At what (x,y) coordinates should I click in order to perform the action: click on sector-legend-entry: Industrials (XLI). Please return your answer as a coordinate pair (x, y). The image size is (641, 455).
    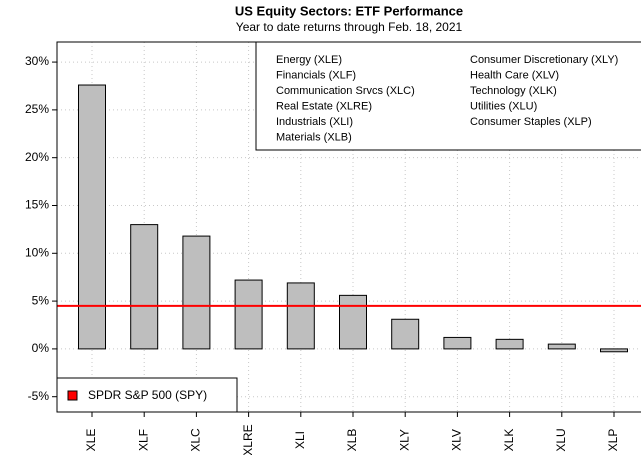
    Looking at the image, I should click on (314, 122).